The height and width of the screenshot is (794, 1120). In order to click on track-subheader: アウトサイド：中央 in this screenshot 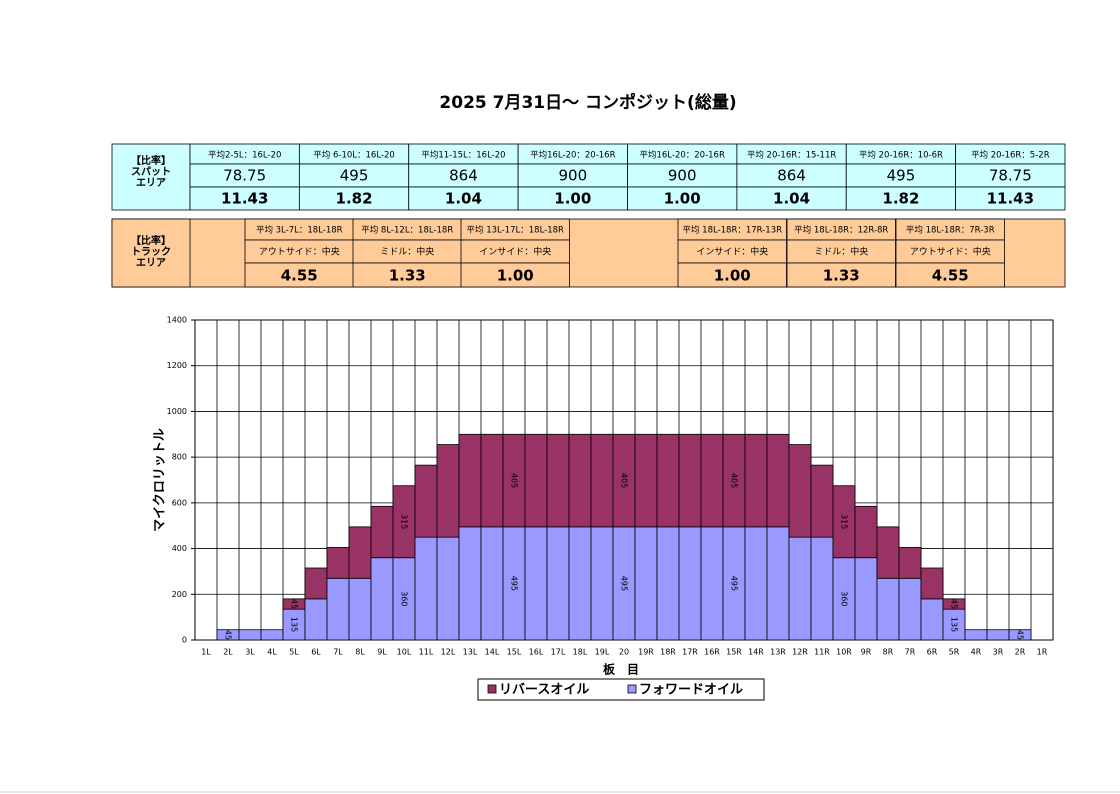, I will do `click(299, 252)`.